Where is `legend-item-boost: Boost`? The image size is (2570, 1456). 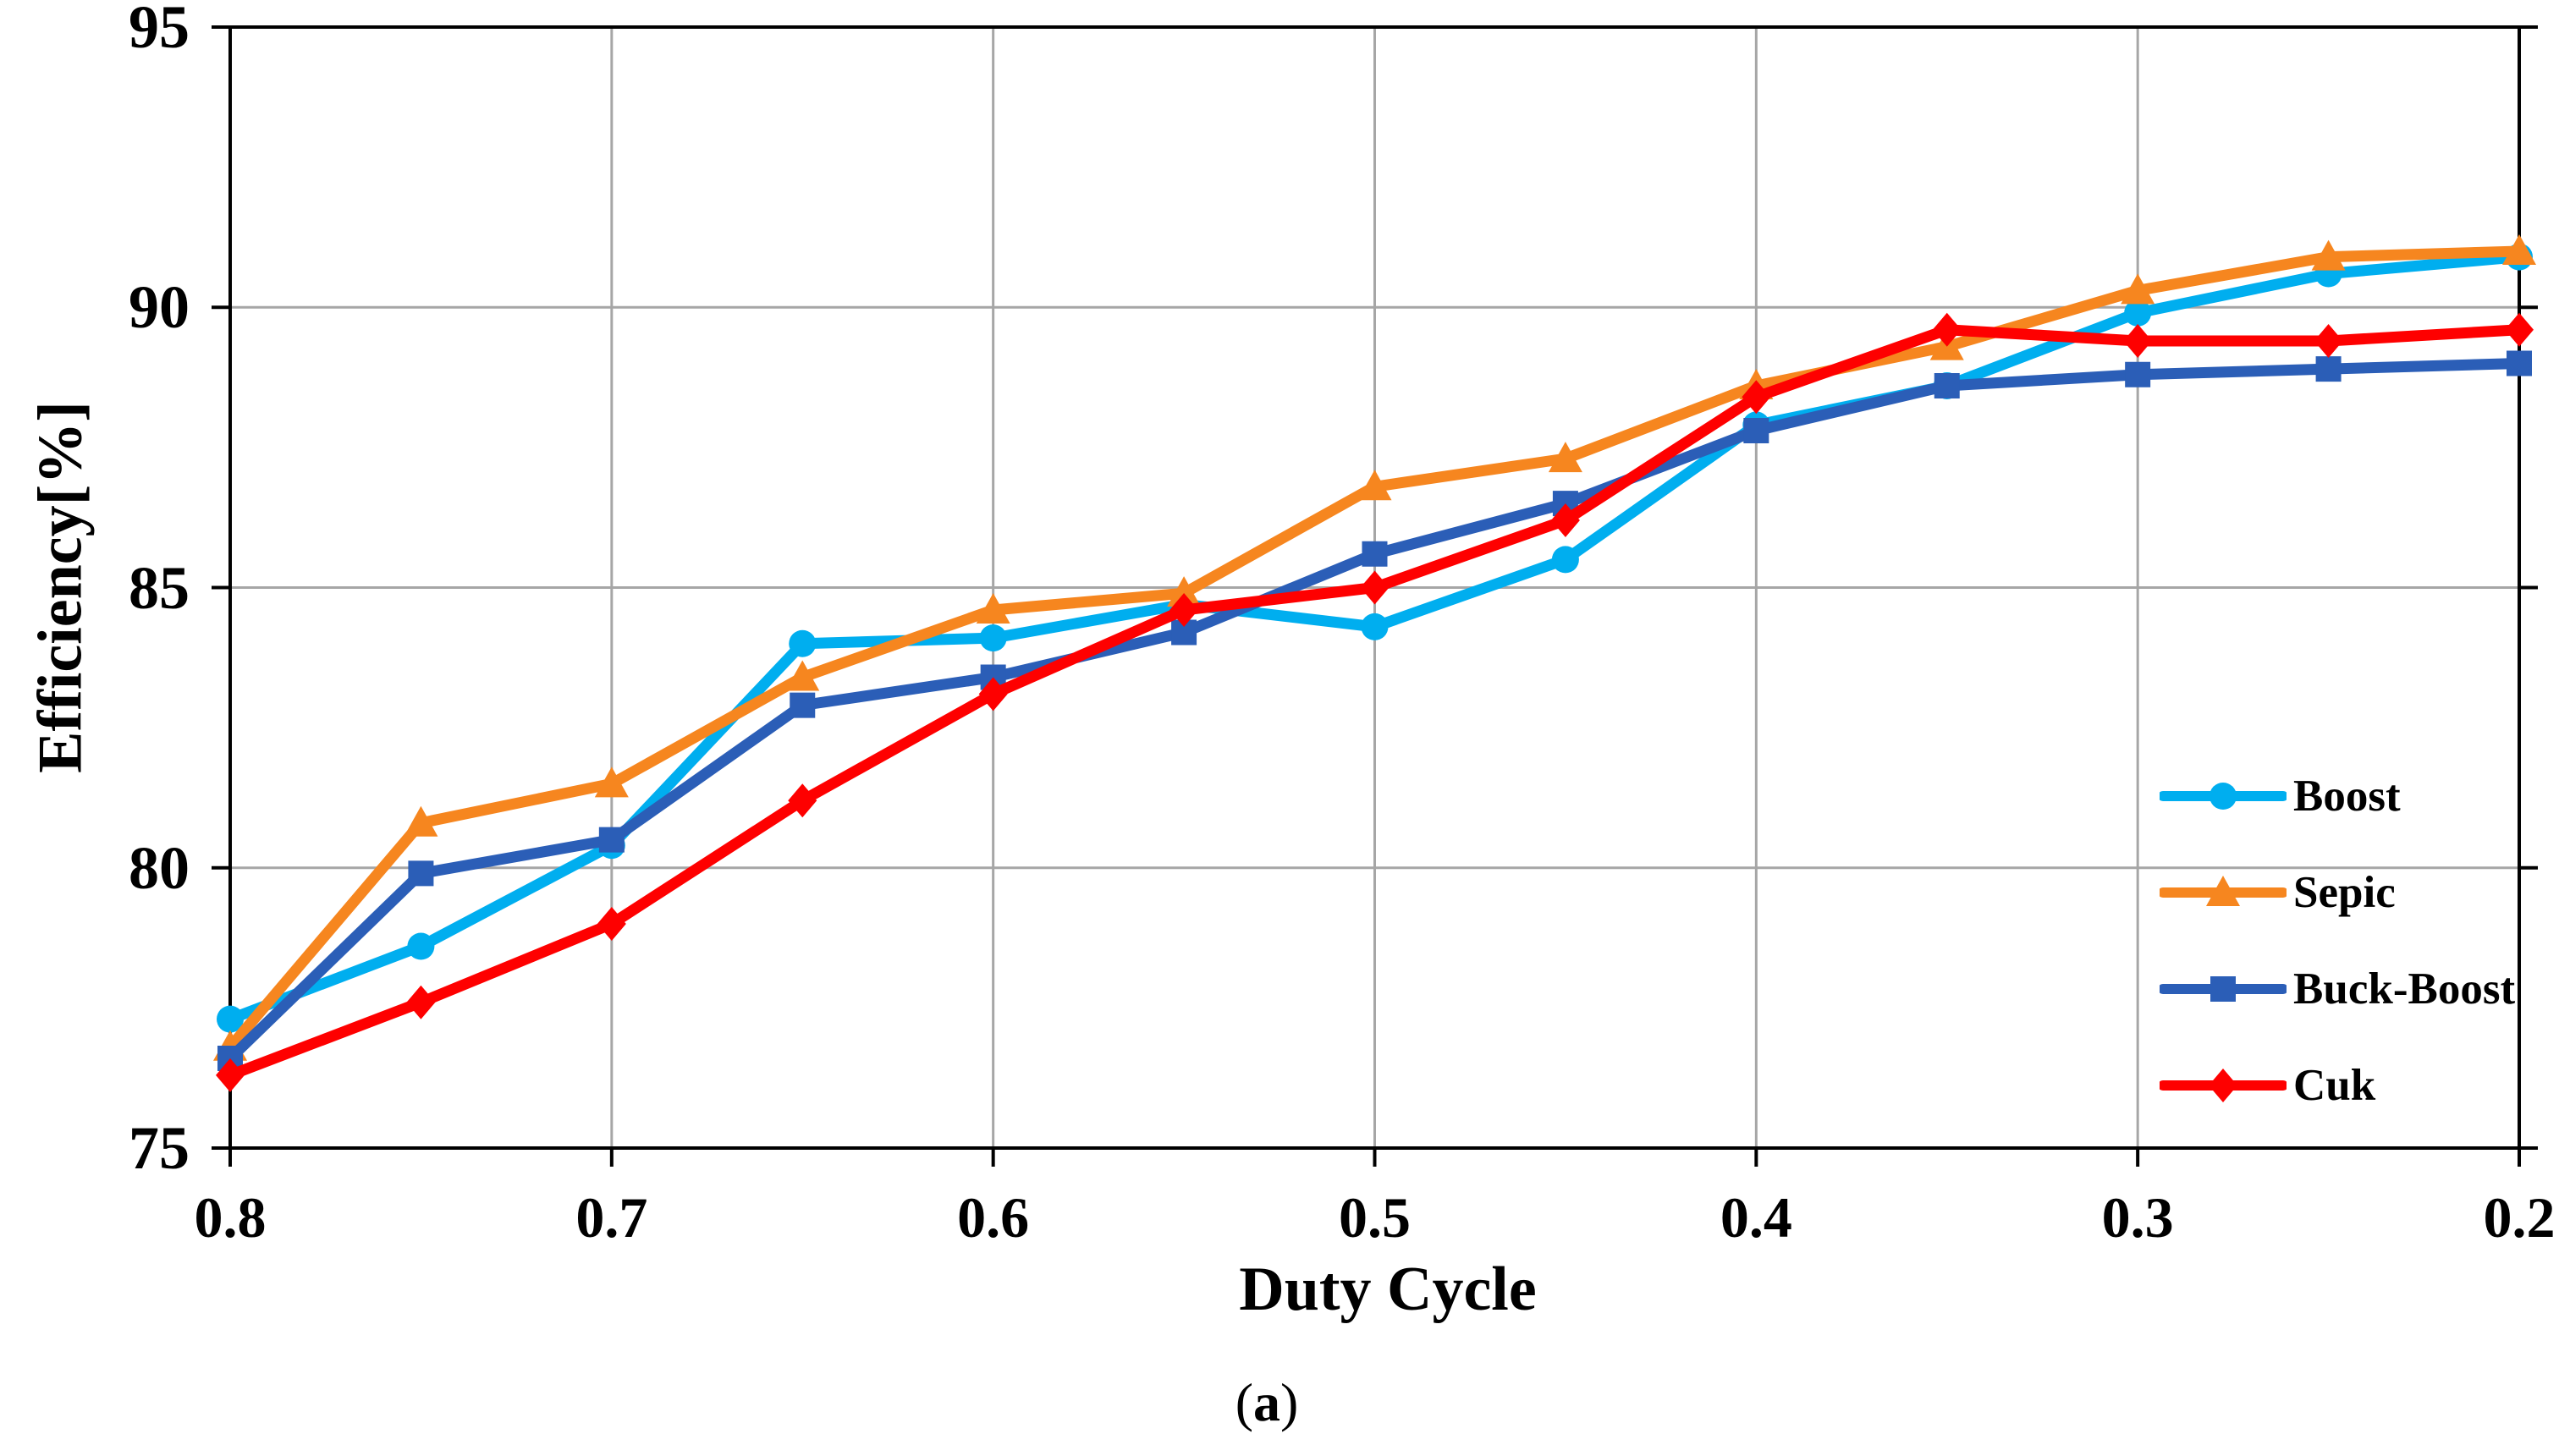 legend-item-boost: Boost is located at coordinates (2337, 796).